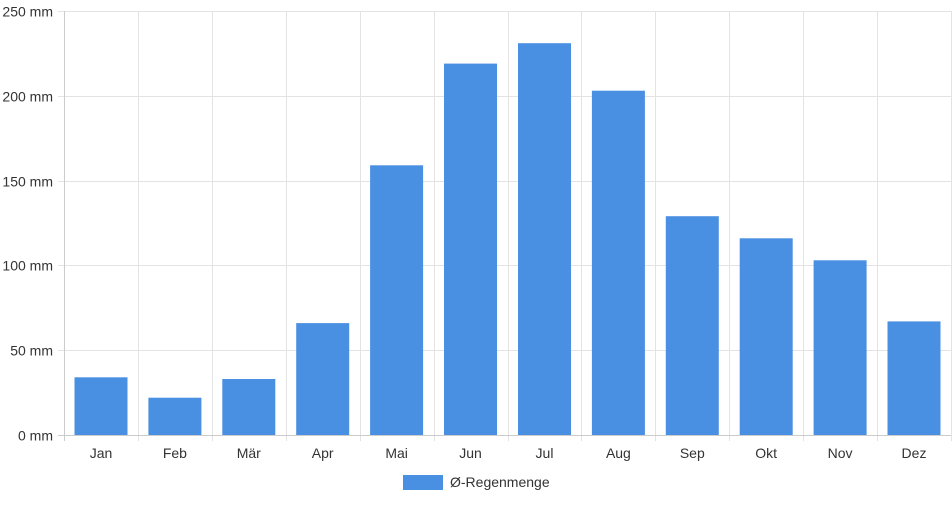  I want to click on y-tick-label: 50 mm, so click(31, 351).